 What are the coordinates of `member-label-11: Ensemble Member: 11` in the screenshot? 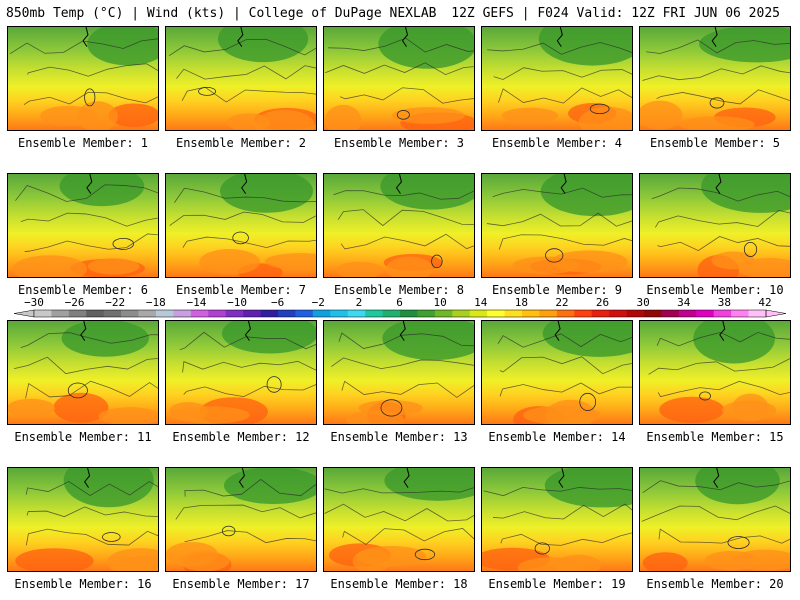 It's located at (83, 437).